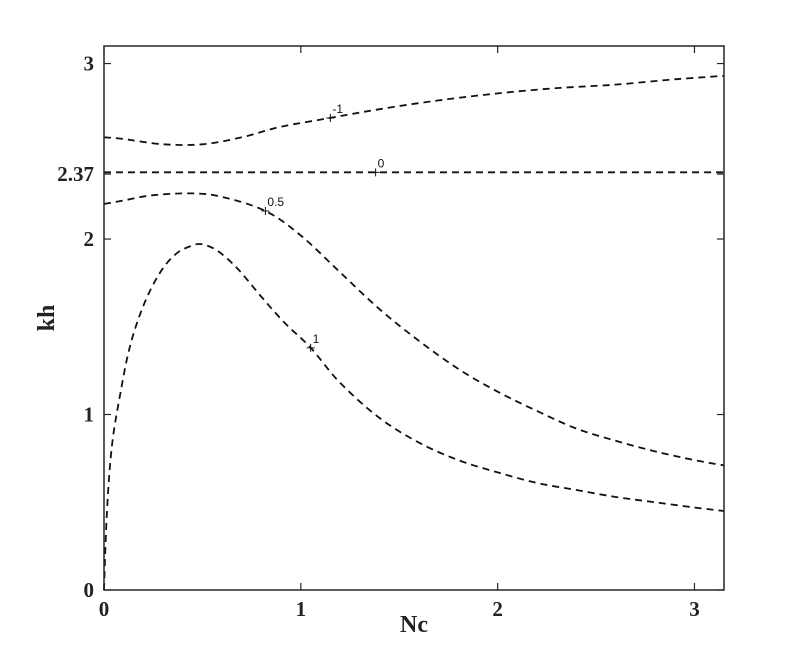 This screenshot has width=797, height=664. Describe the element at coordinates (275, 202) in the screenshot. I see `contour-label-2: 0.5` at that location.